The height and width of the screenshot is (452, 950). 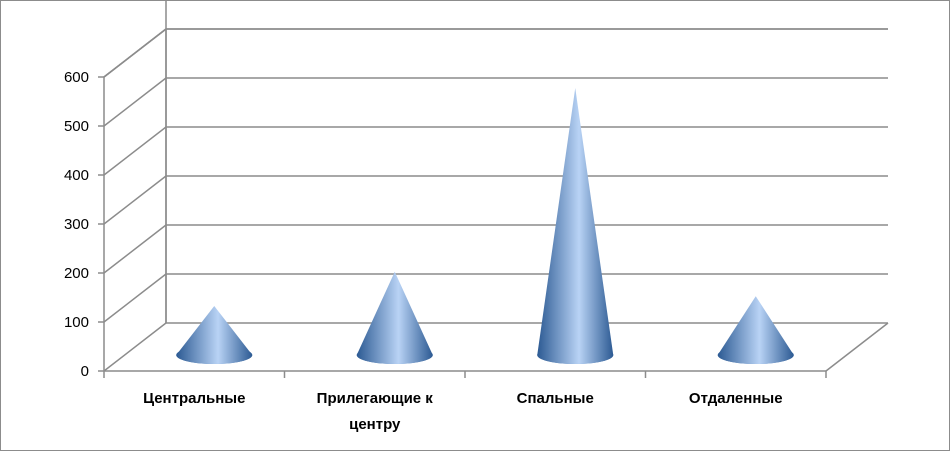 I want to click on y-tick-label: 500, so click(x=76, y=126).